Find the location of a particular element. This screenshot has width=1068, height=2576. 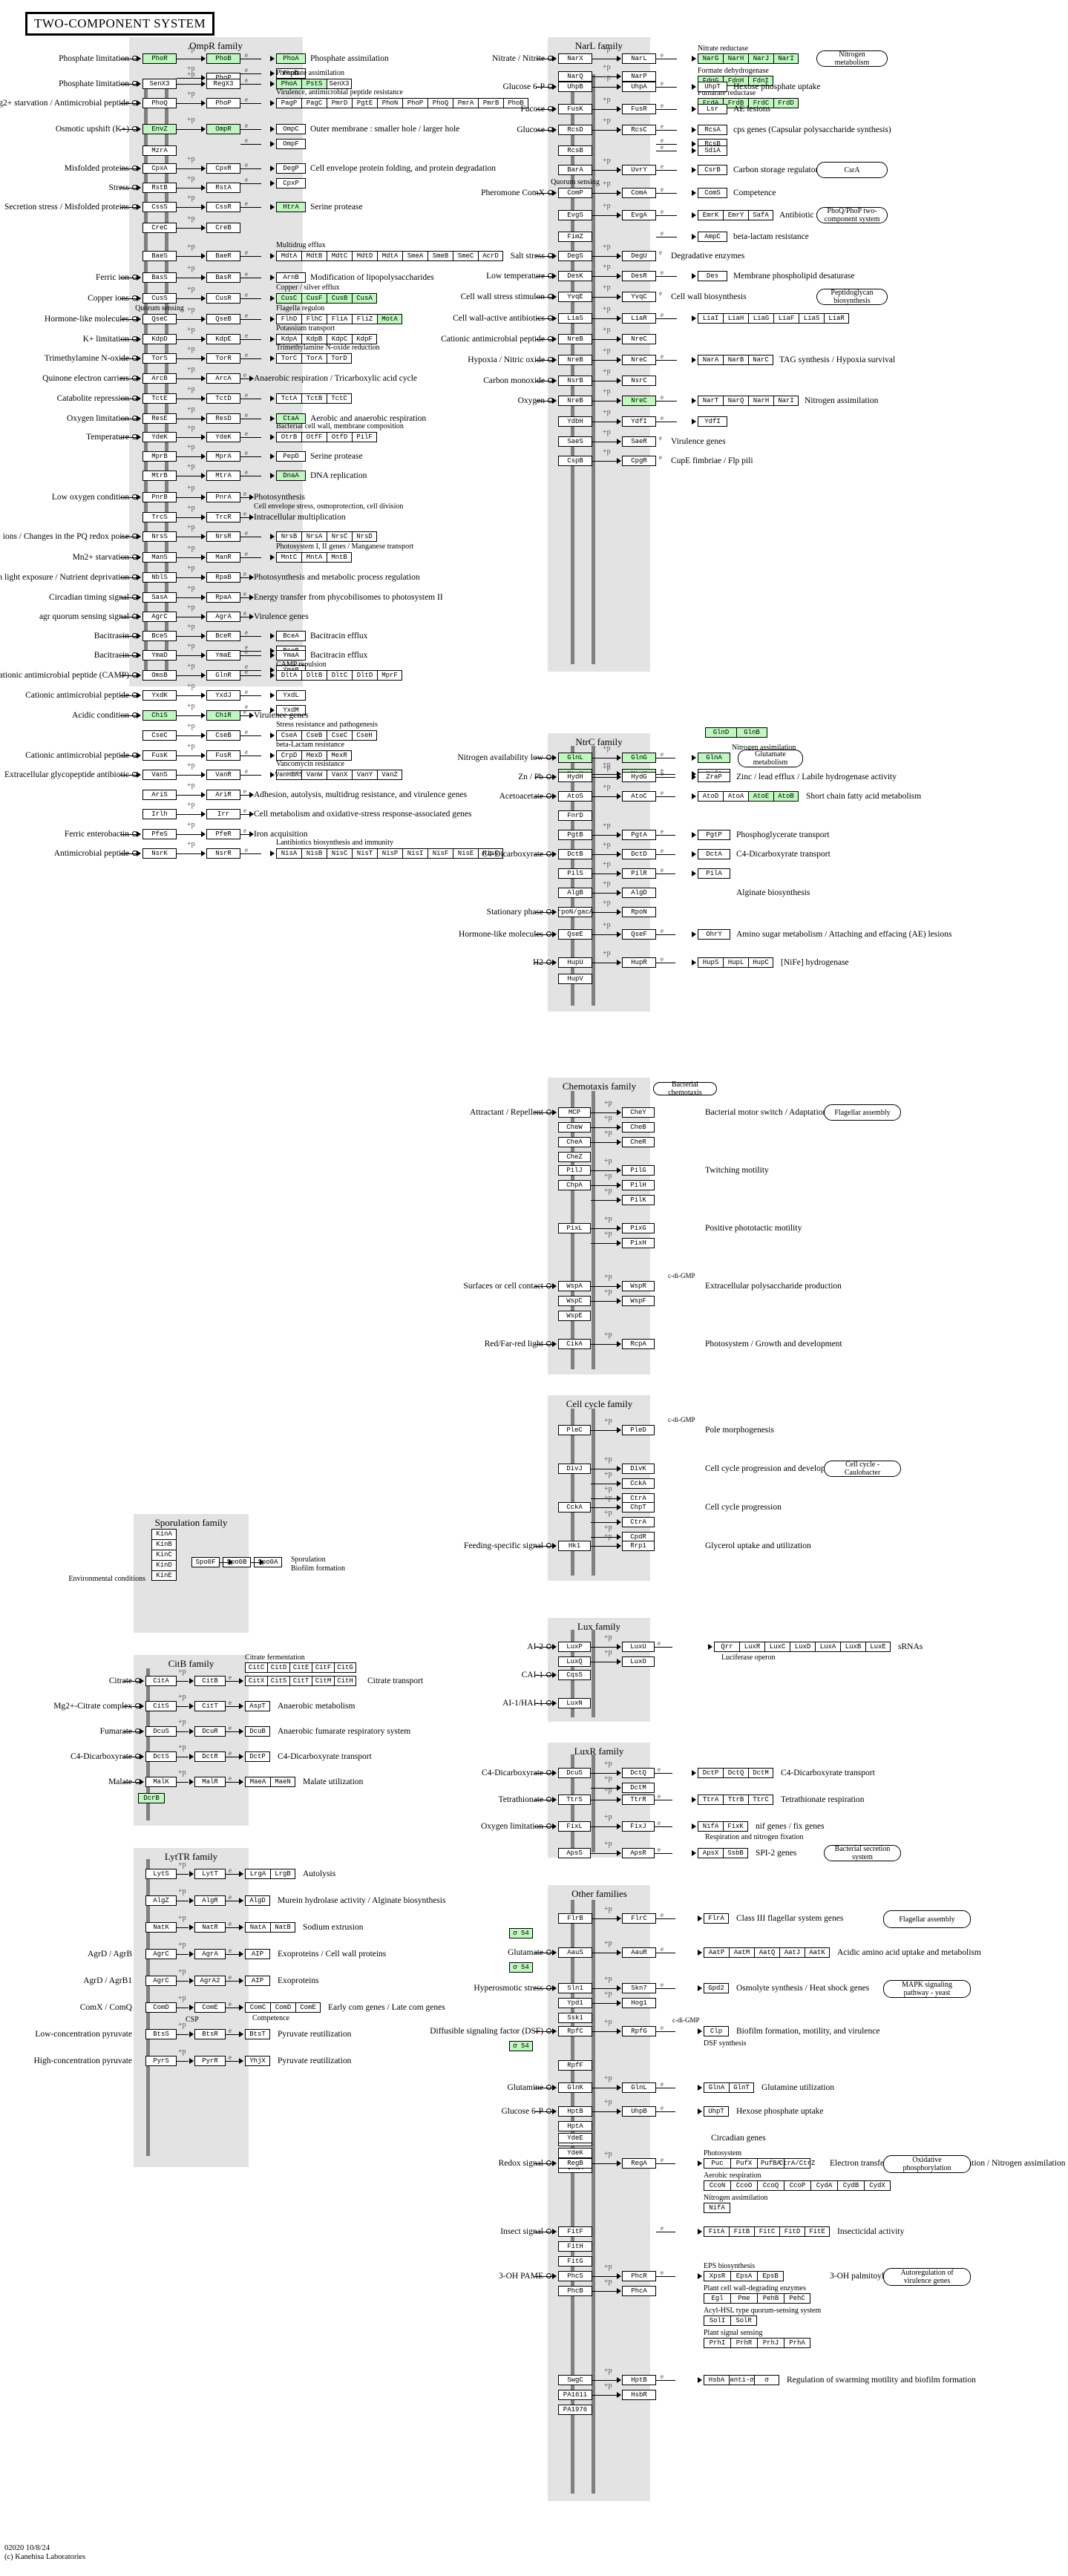

sensor-kinase-box: CusS is located at coordinates (159, 298).